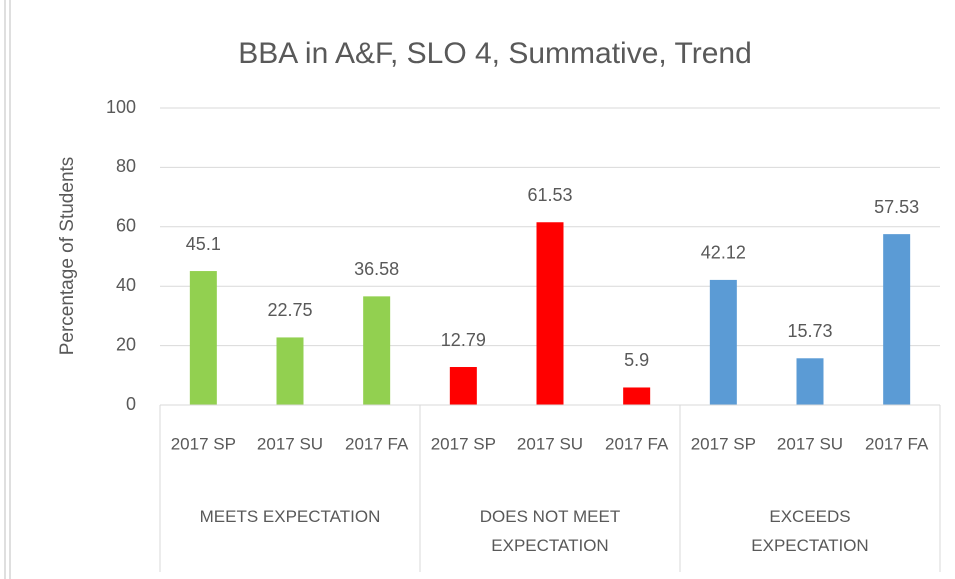  I want to click on group-label: MEETS EXPECTATION, so click(290, 516).